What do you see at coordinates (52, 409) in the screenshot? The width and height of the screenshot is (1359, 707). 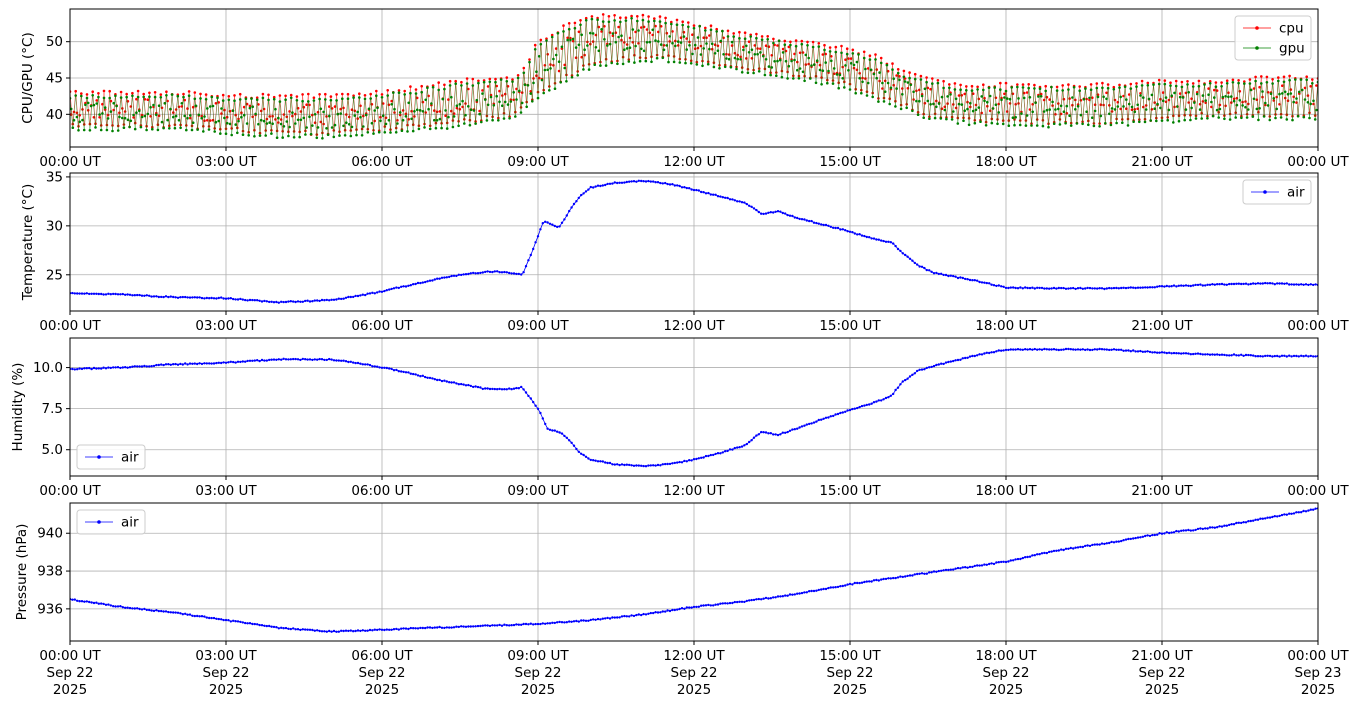 I see `y-tick-label: 7.5` at bounding box center [52, 409].